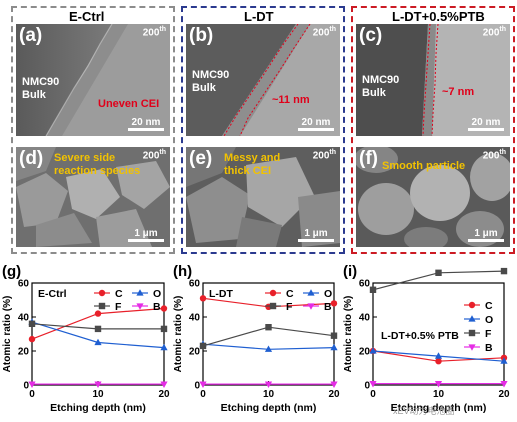  What do you see at coordinates (291, 100) in the screenshot?
I see `cei-thickness-b: ~11 nm` at bounding box center [291, 100].